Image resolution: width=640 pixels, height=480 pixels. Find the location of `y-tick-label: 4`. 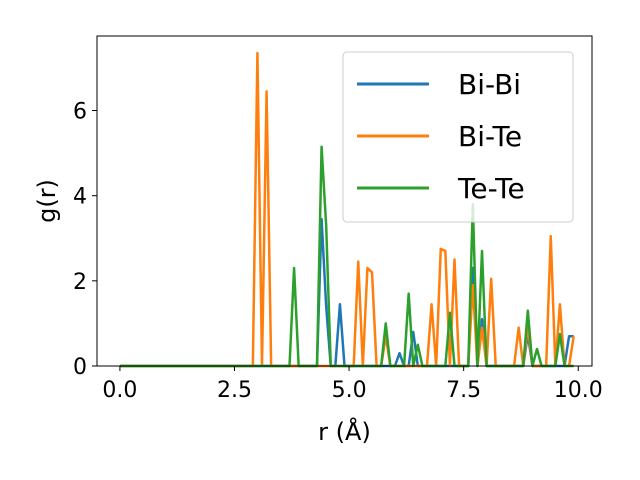

y-tick-label: 4 is located at coordinates (80, 197).